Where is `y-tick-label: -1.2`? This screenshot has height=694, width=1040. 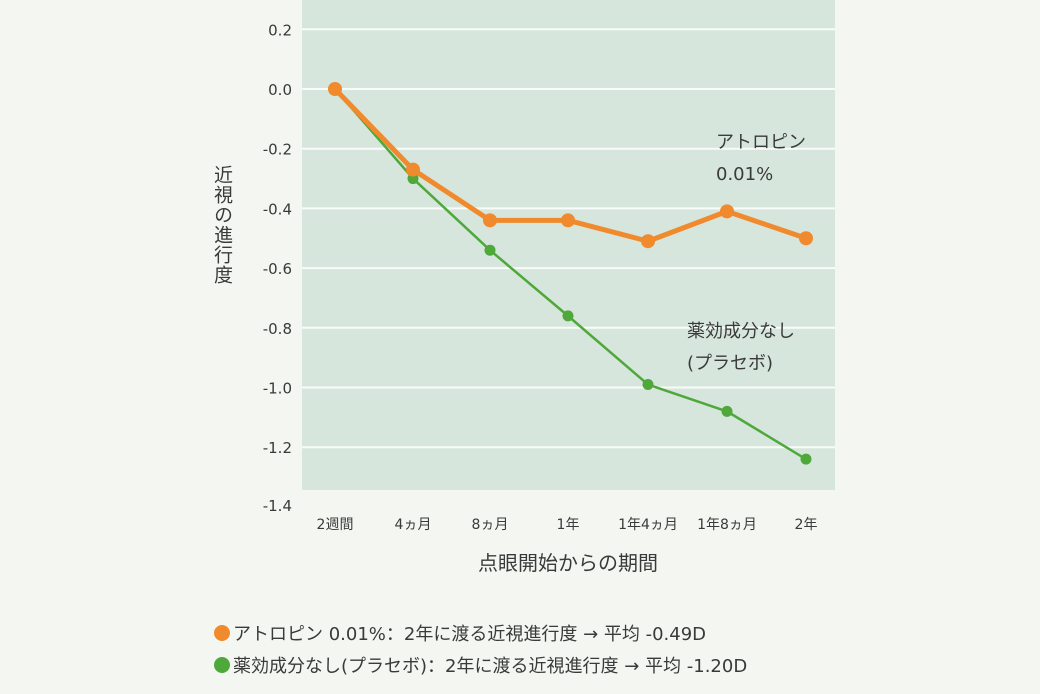
y-tick-label: -1.2 is located at coordinates (277, 448).